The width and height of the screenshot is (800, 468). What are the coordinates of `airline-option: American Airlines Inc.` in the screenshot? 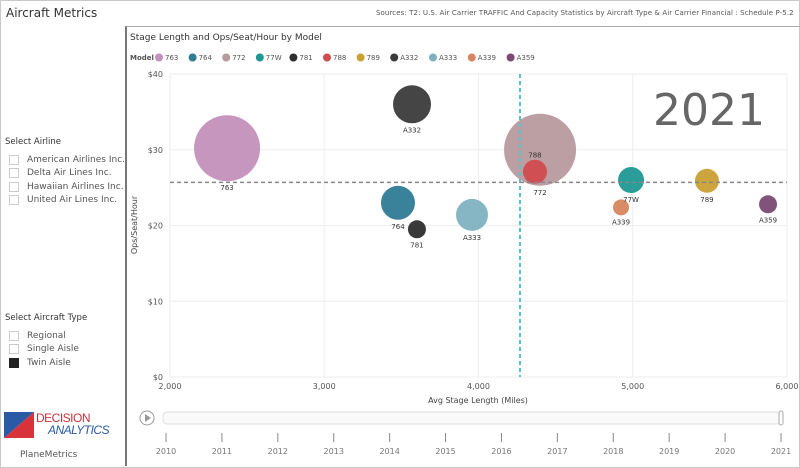 It's located at (65, 160).